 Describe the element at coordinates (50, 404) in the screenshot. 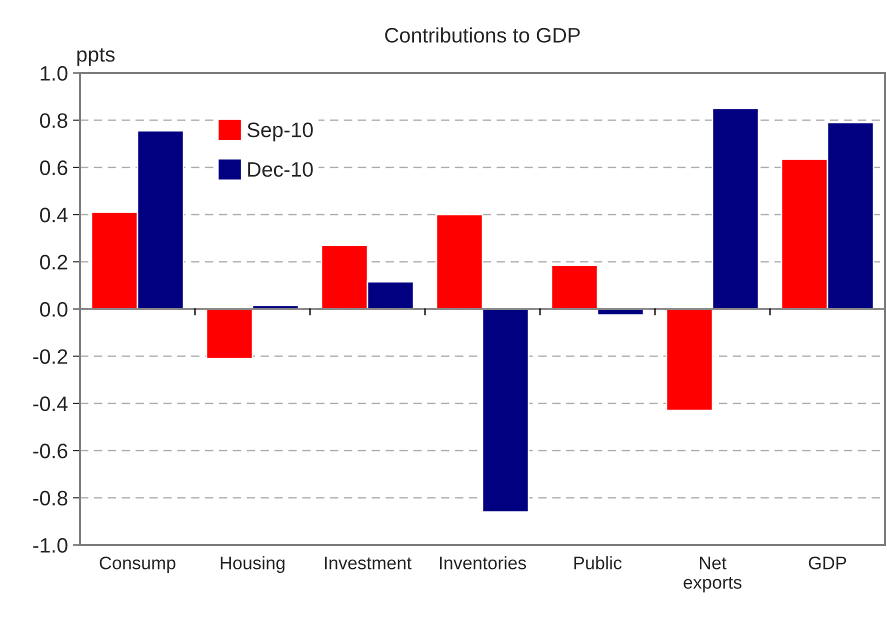

I see `y-tick-label: -0.4` at that location.